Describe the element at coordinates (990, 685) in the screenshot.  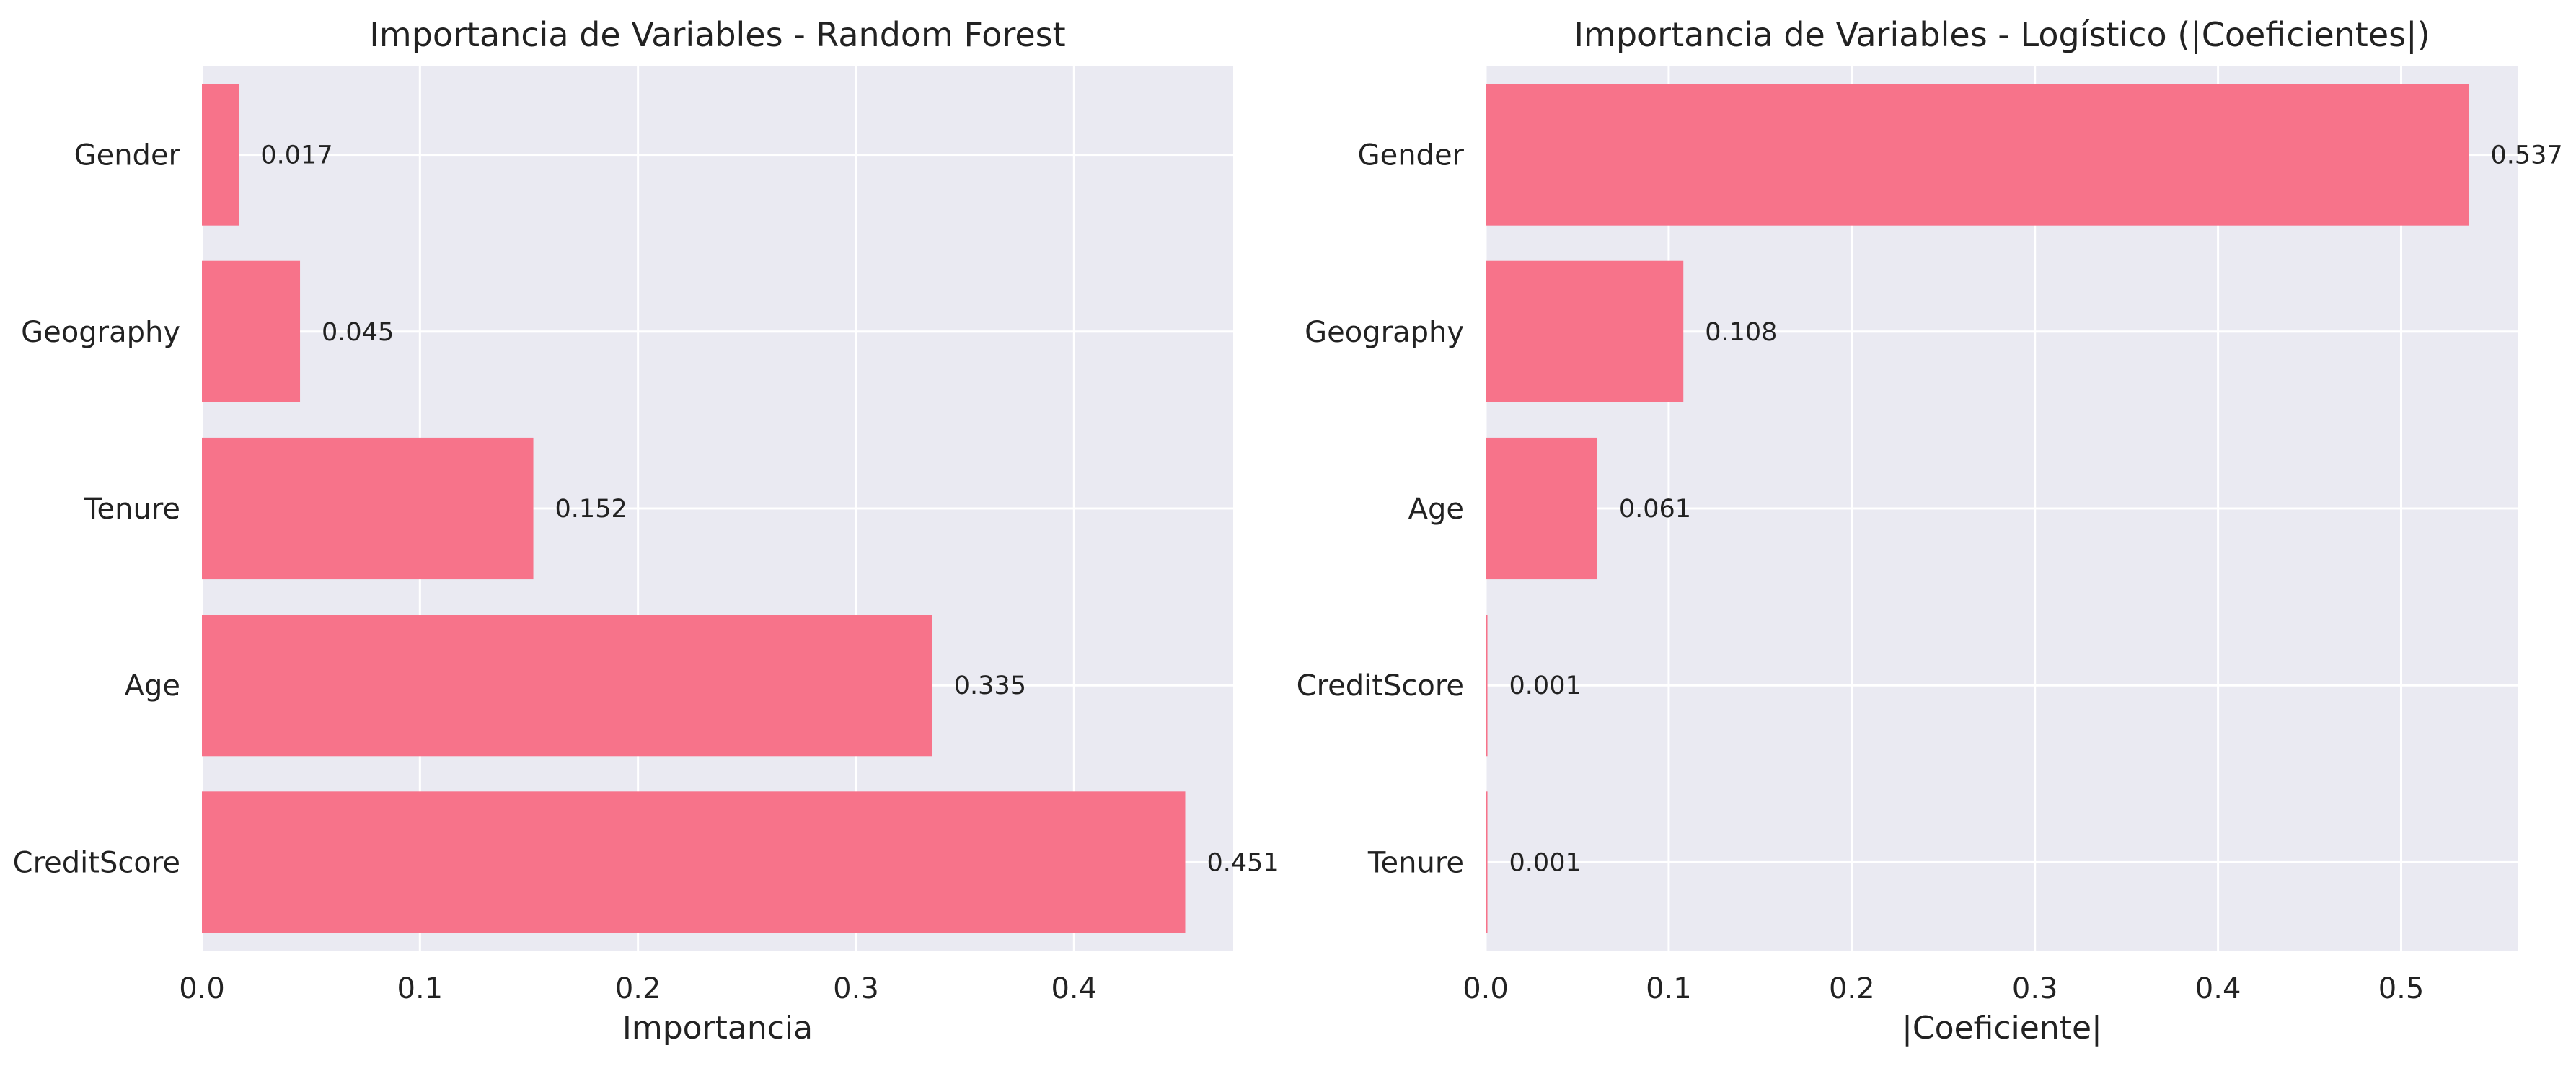
I see `bar-value-label: 0.335` at that location.